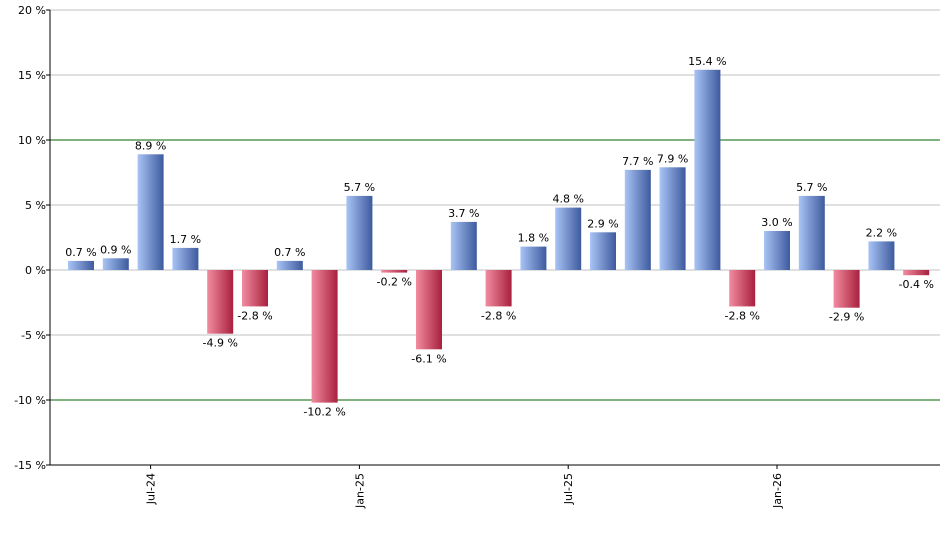 The image size is (940, 550). Describe the element at coordinates (359, 491) in the screenshot. I see `x-tick-label: Jan-25` at that location.